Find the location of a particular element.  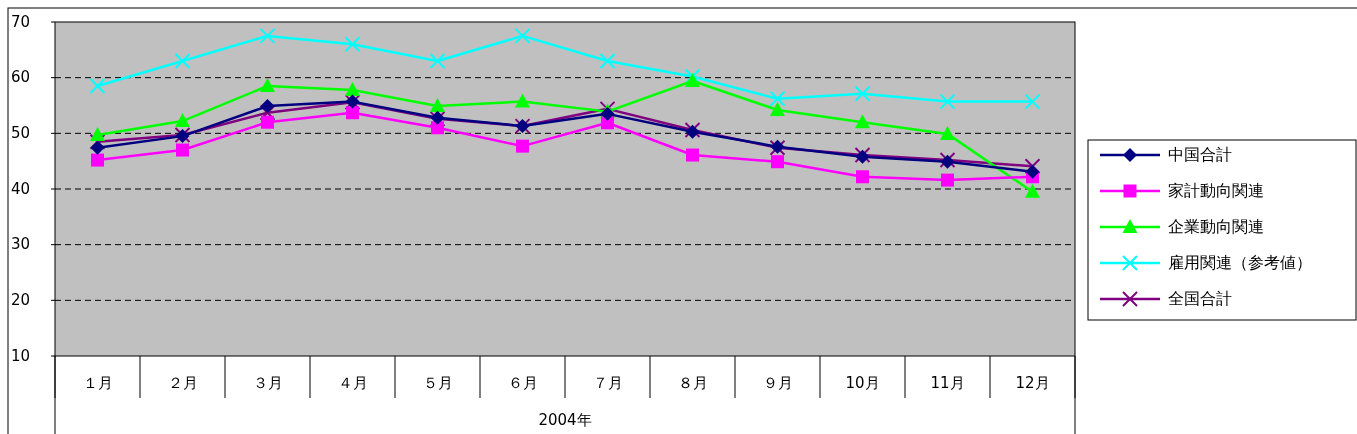

x-tick-label: ９月 is located at coordinates (777, 382).